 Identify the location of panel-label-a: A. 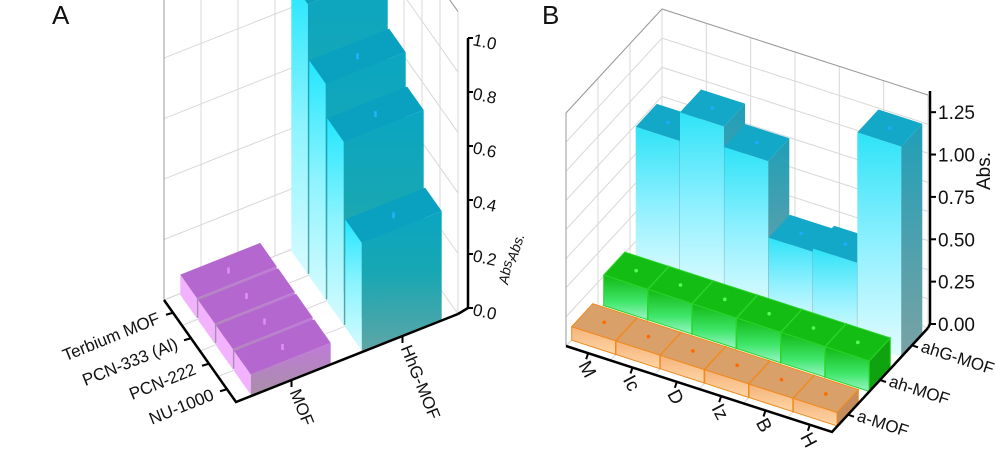
(61, 15).